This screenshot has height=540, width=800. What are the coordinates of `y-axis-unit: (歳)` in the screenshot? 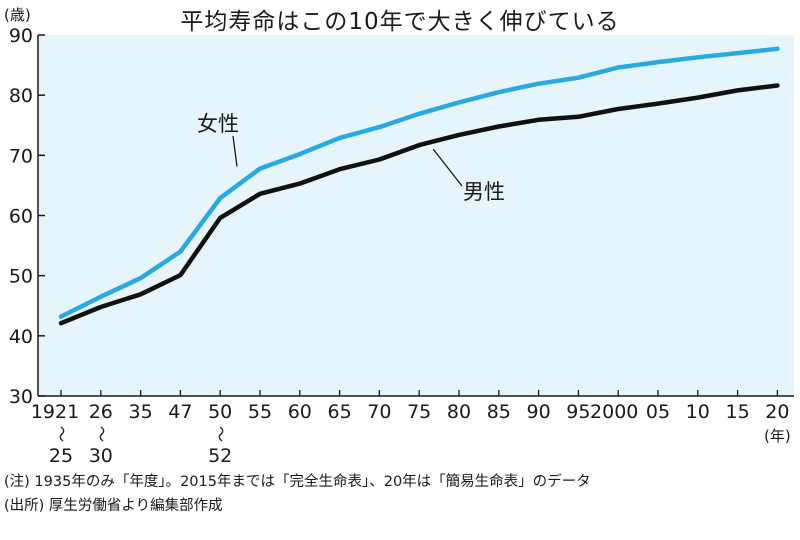 It's located at (17, 15).